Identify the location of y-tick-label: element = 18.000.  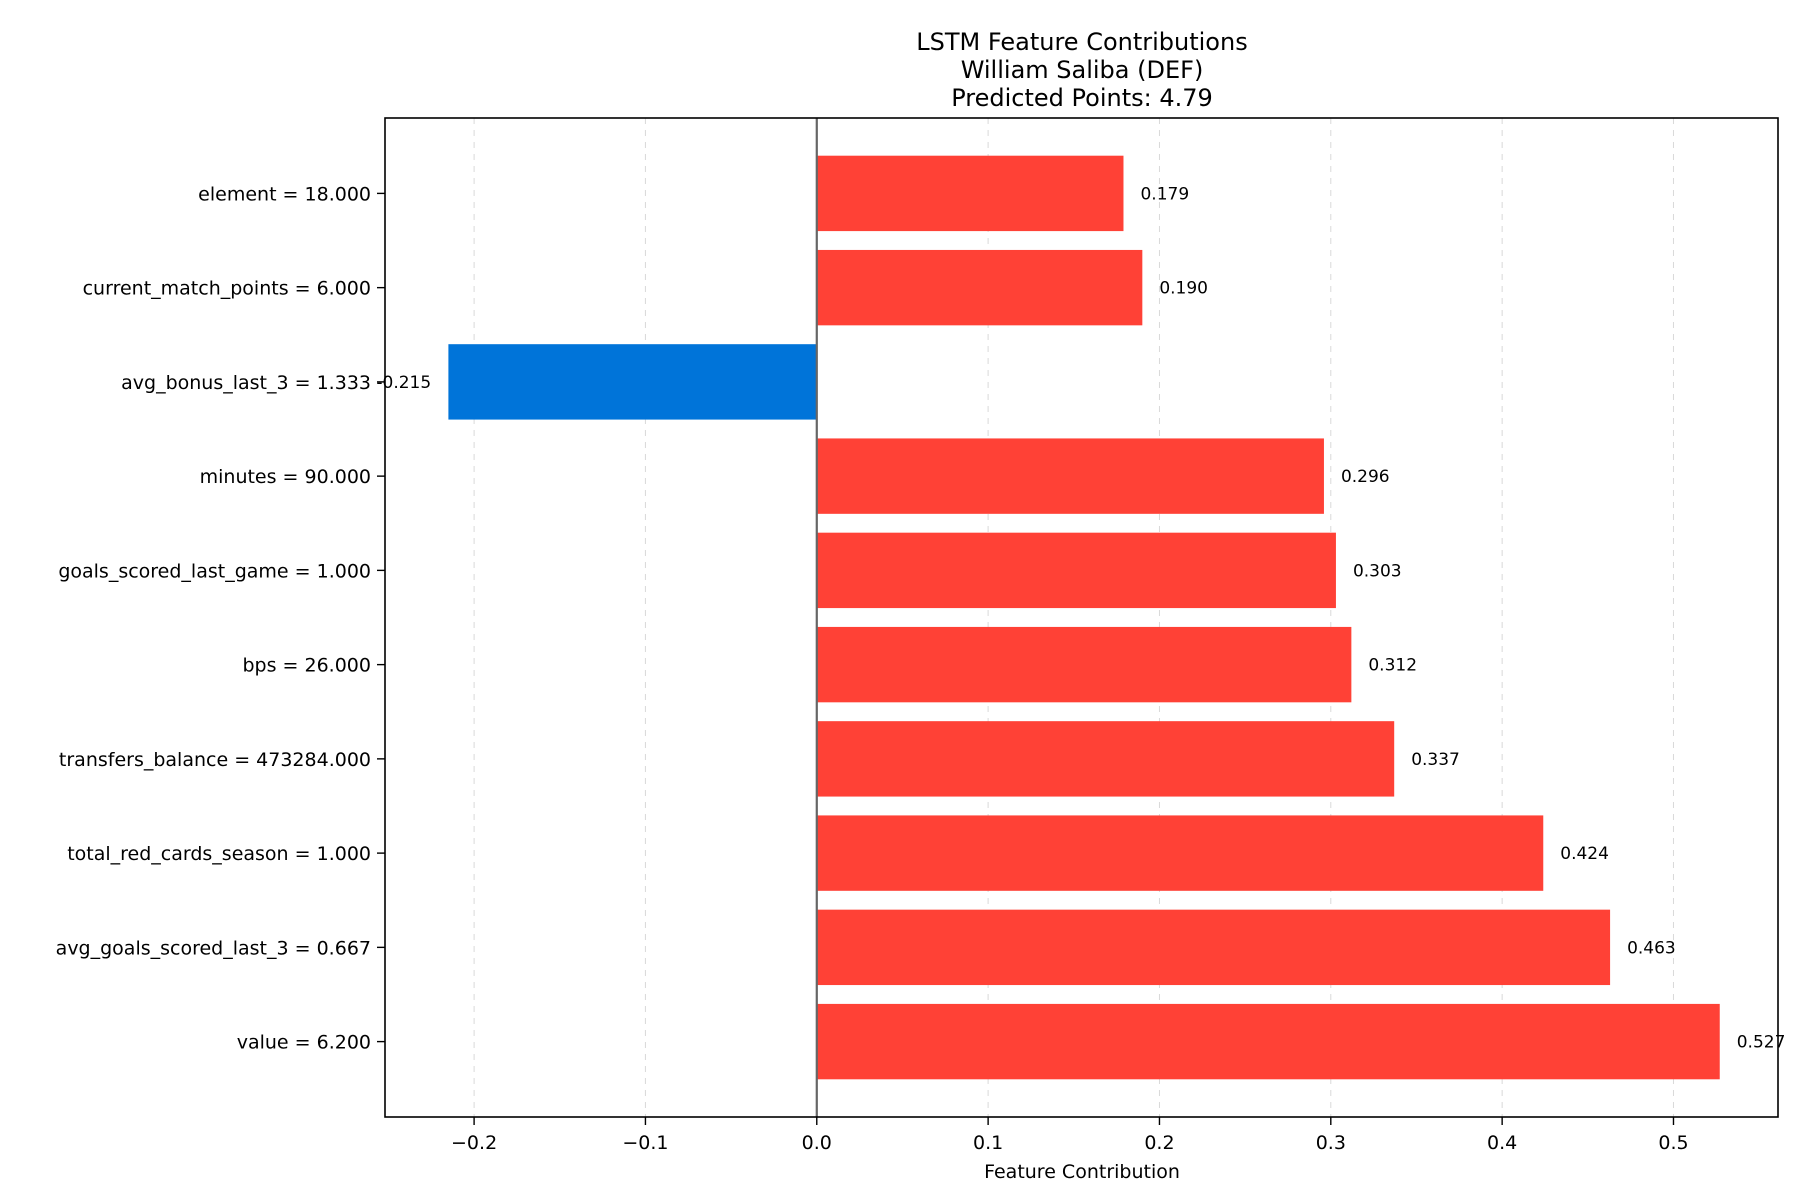
(284, 194).